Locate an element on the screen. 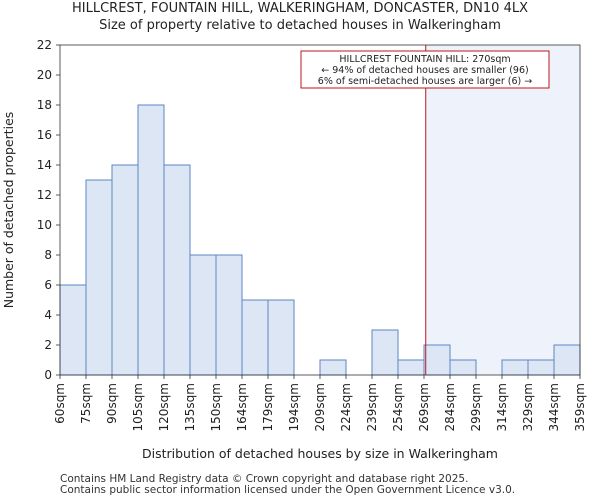 This screenshot has height=500, width=600. x-tick-label: 135sqm is located at coordinates (190, 407).